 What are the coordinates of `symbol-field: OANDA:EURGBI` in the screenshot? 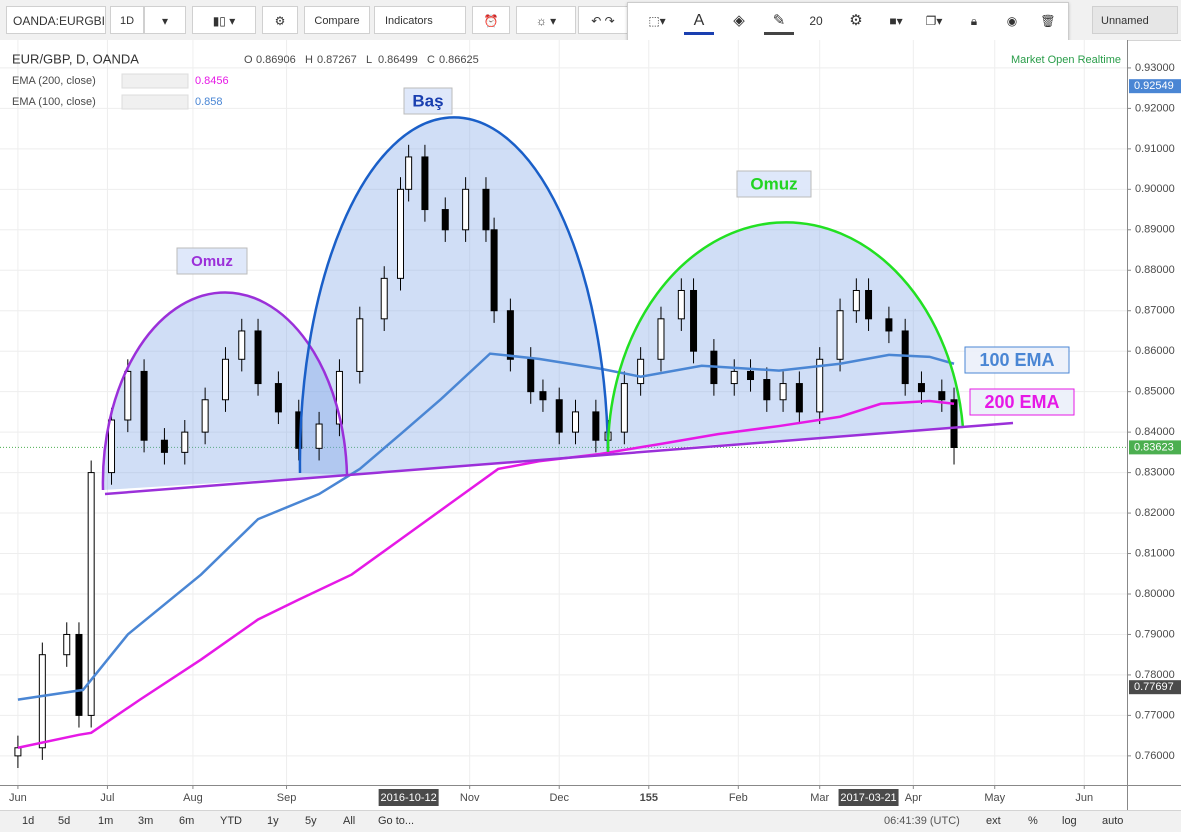 It's located at (56, 20).